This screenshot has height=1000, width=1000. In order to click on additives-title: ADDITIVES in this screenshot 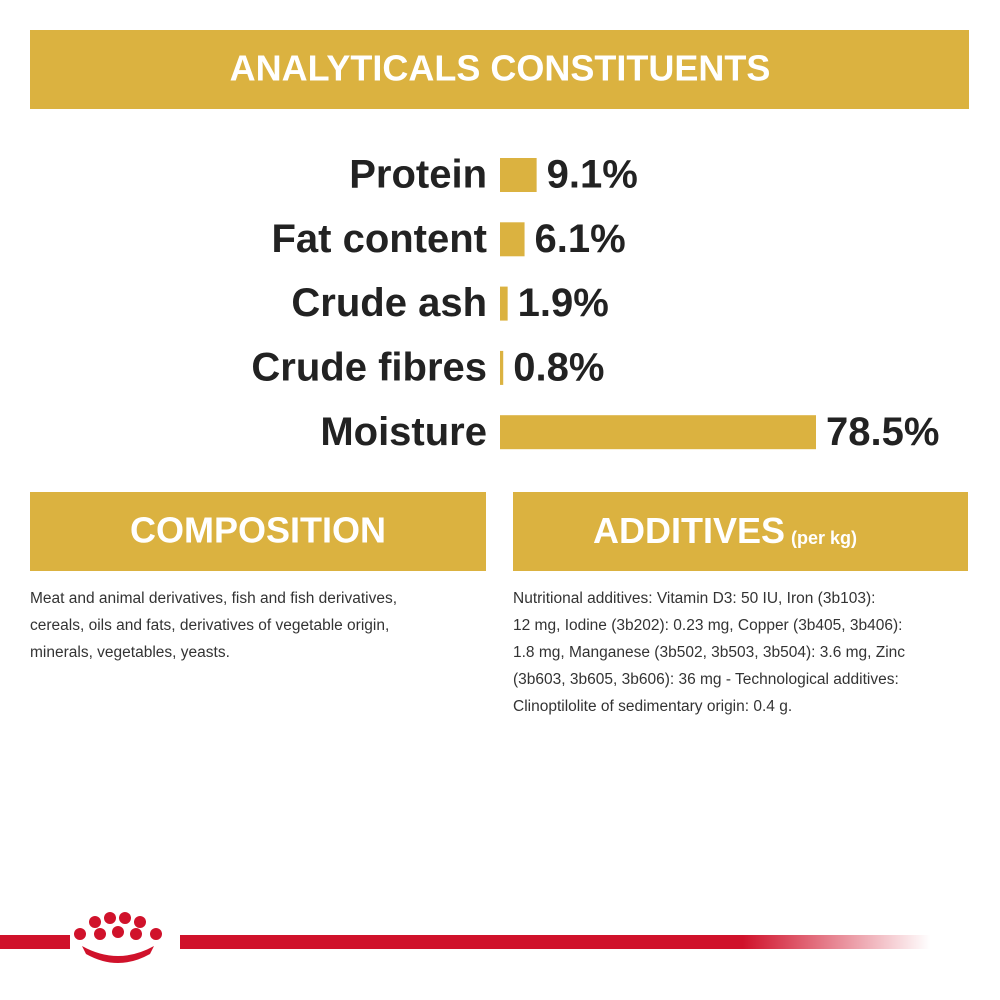, I will do `click(689, 530)`.